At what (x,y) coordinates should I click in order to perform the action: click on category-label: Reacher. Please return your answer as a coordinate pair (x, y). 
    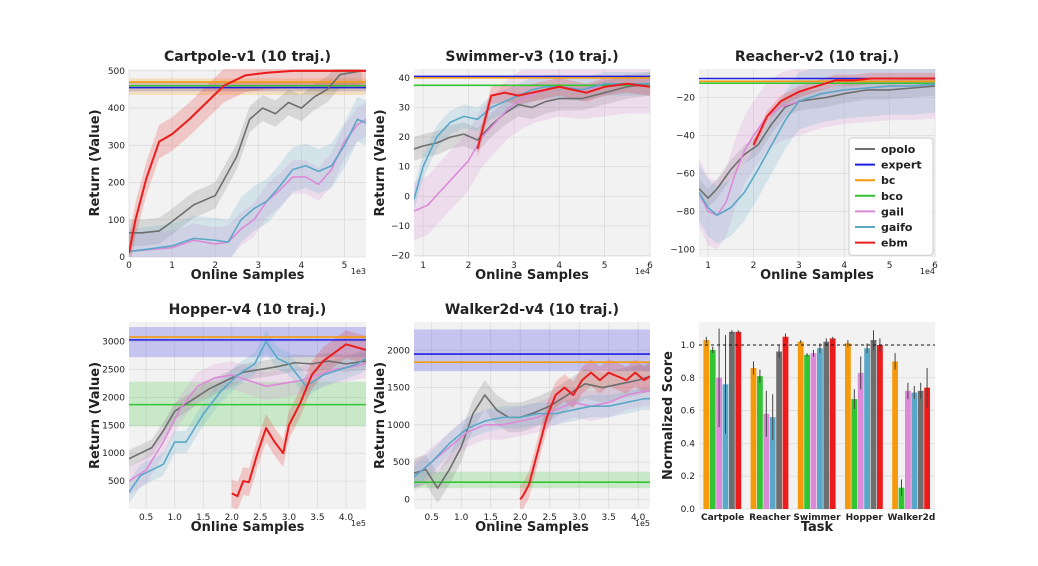
    Looking at the image, I should click on (770, 518).